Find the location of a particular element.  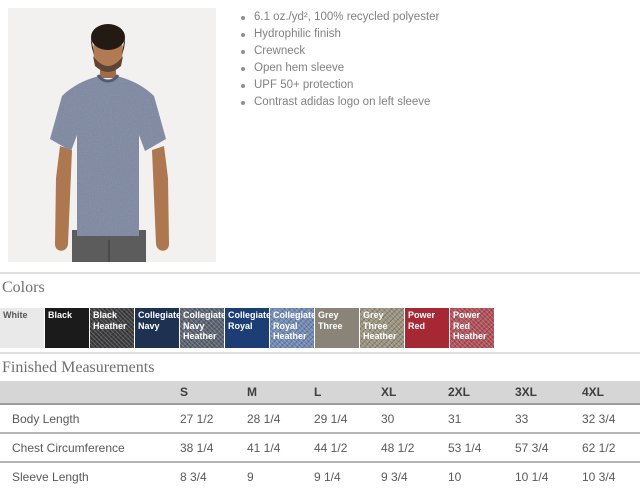

color-swatch: Grey Three Heather is located at coordinates (382, 328).